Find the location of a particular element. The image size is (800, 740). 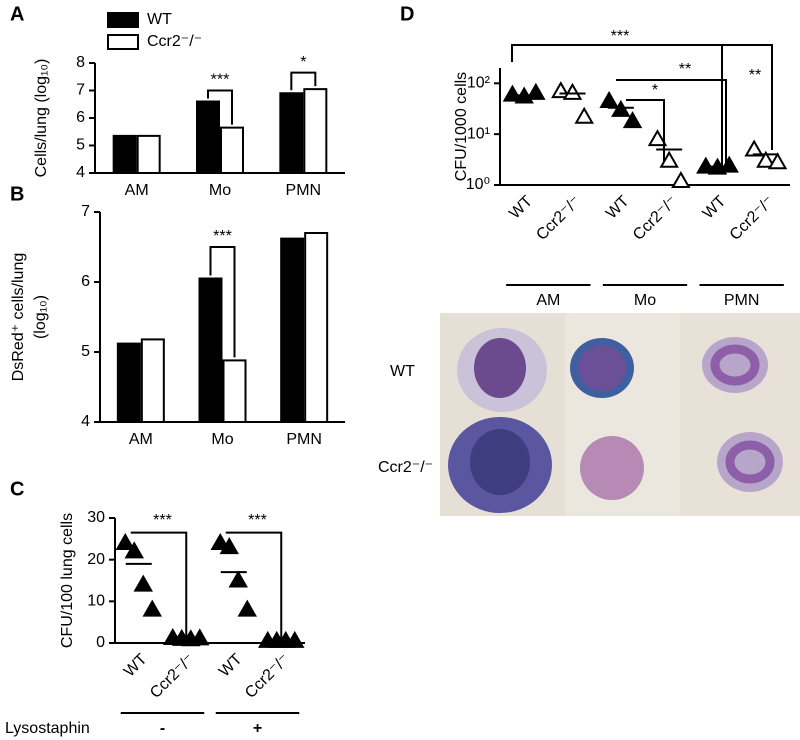

y-tick-label: 10⁰ is located at coordinates (478, 184).